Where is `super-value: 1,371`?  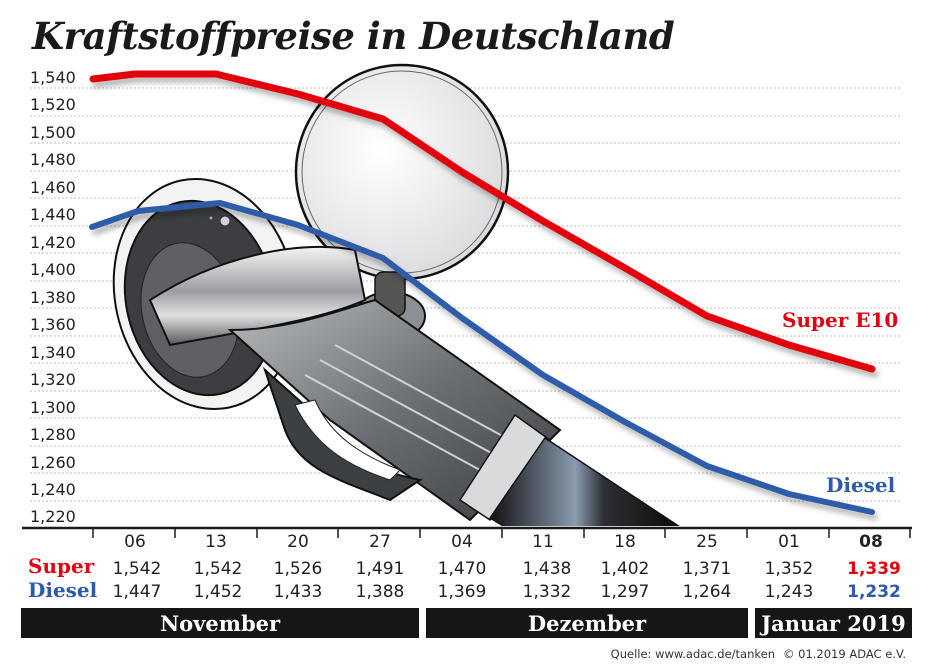 super-value: 1,371 is located at coordinates (707, 569).